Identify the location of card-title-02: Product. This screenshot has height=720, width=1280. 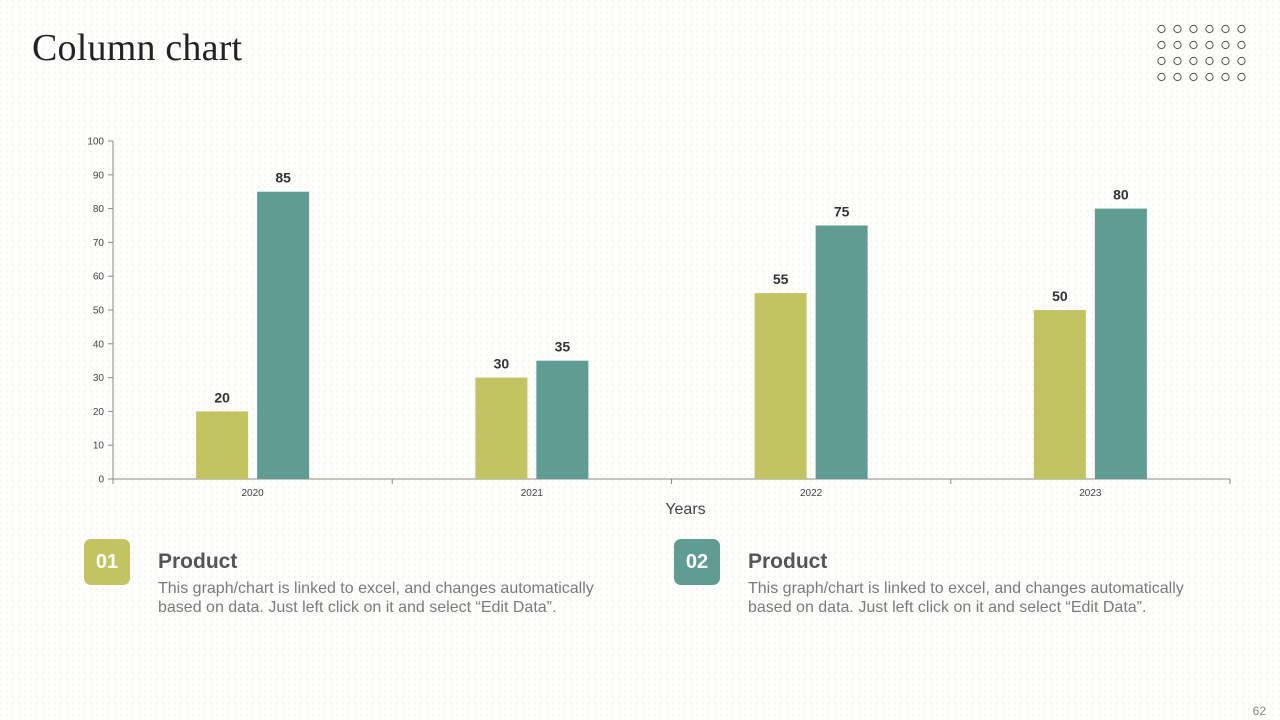
(788, 561).